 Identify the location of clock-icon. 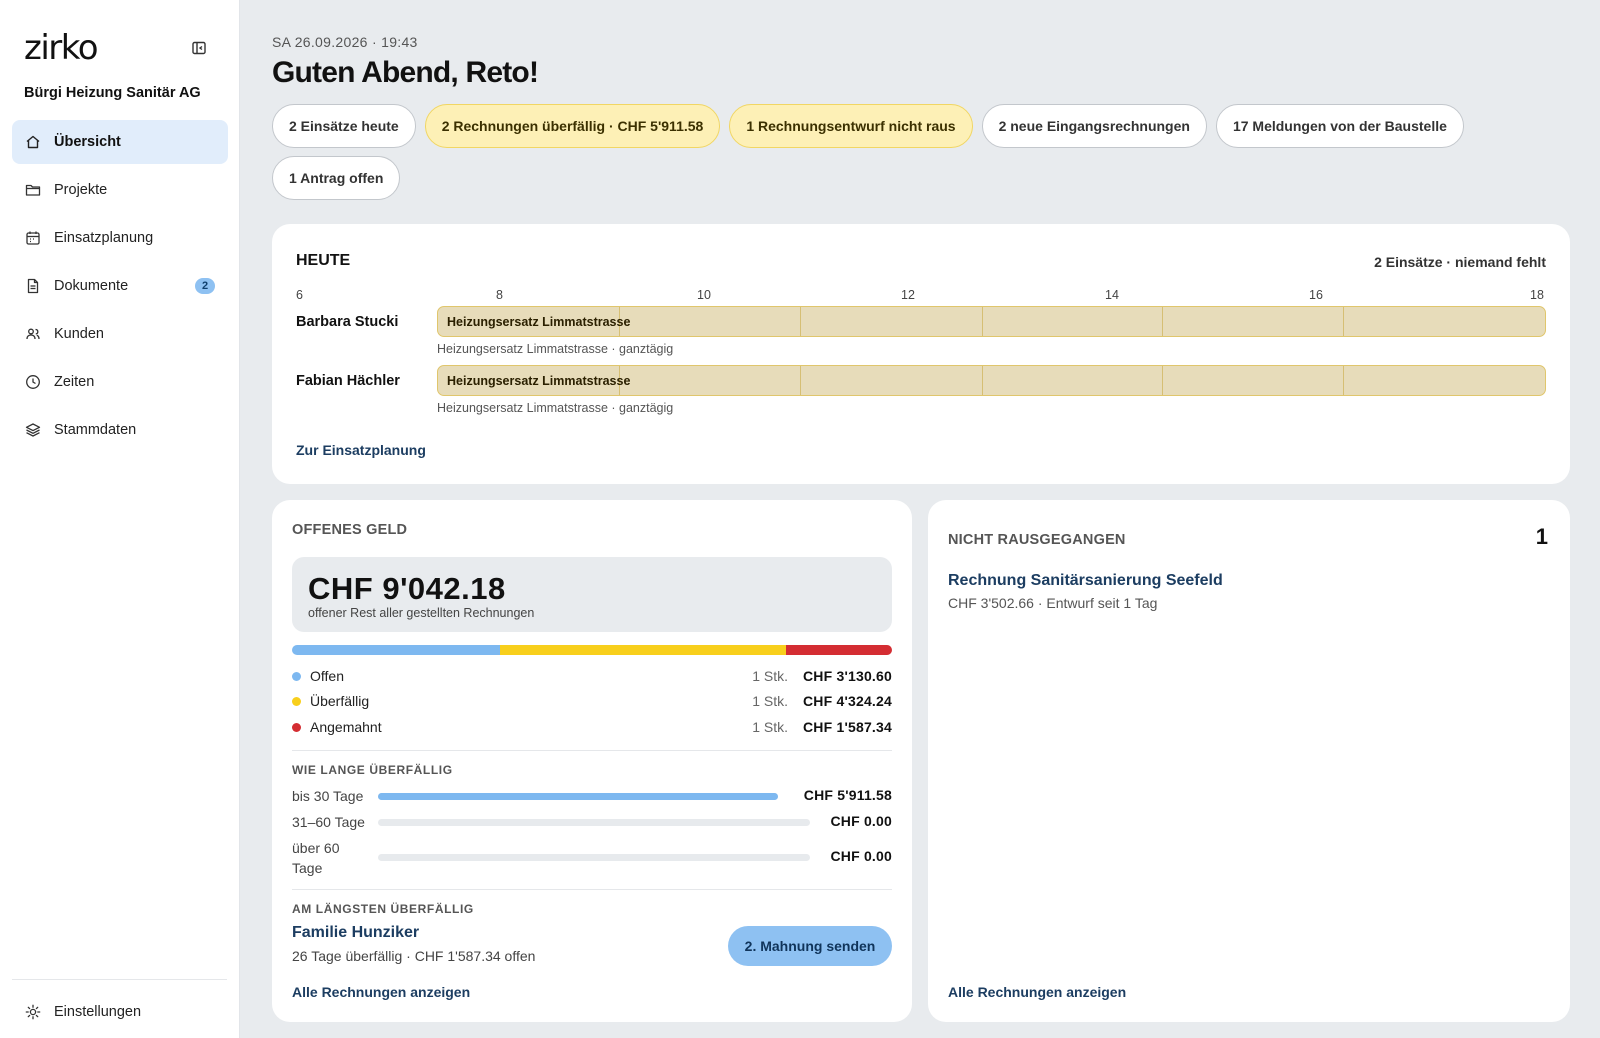
(33, 382).